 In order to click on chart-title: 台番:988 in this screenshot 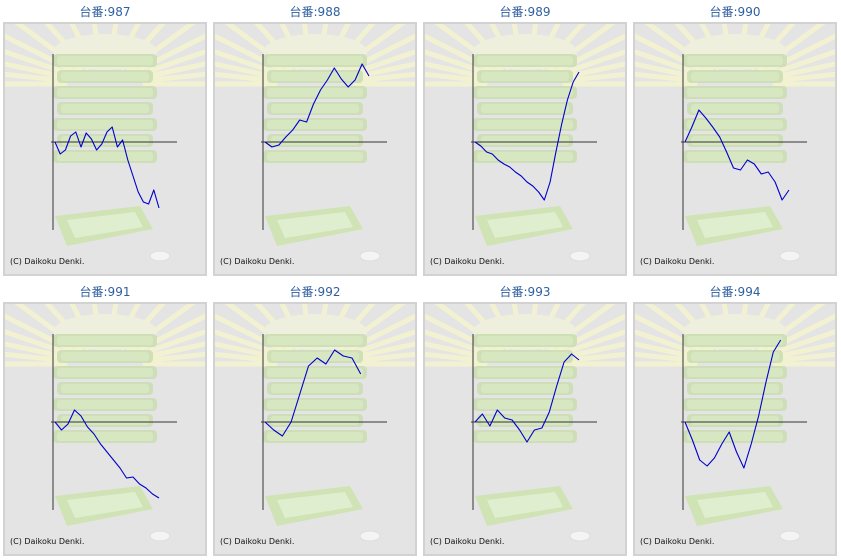, I will do `click(315, 12)`.